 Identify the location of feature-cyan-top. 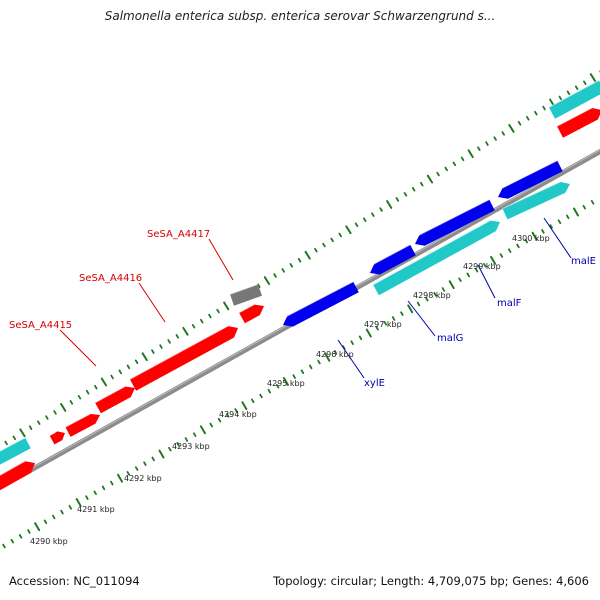
(574, 99).